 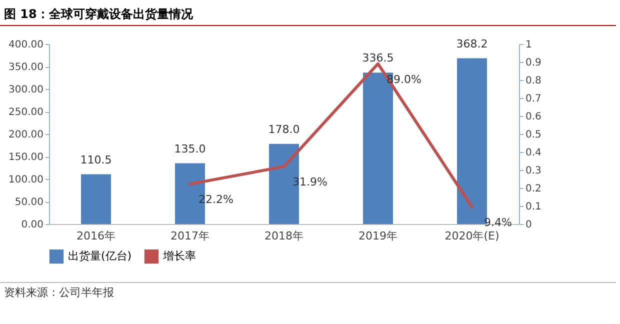 I want to click on y-tick-label: 100.00, so click(x=26, y=180).